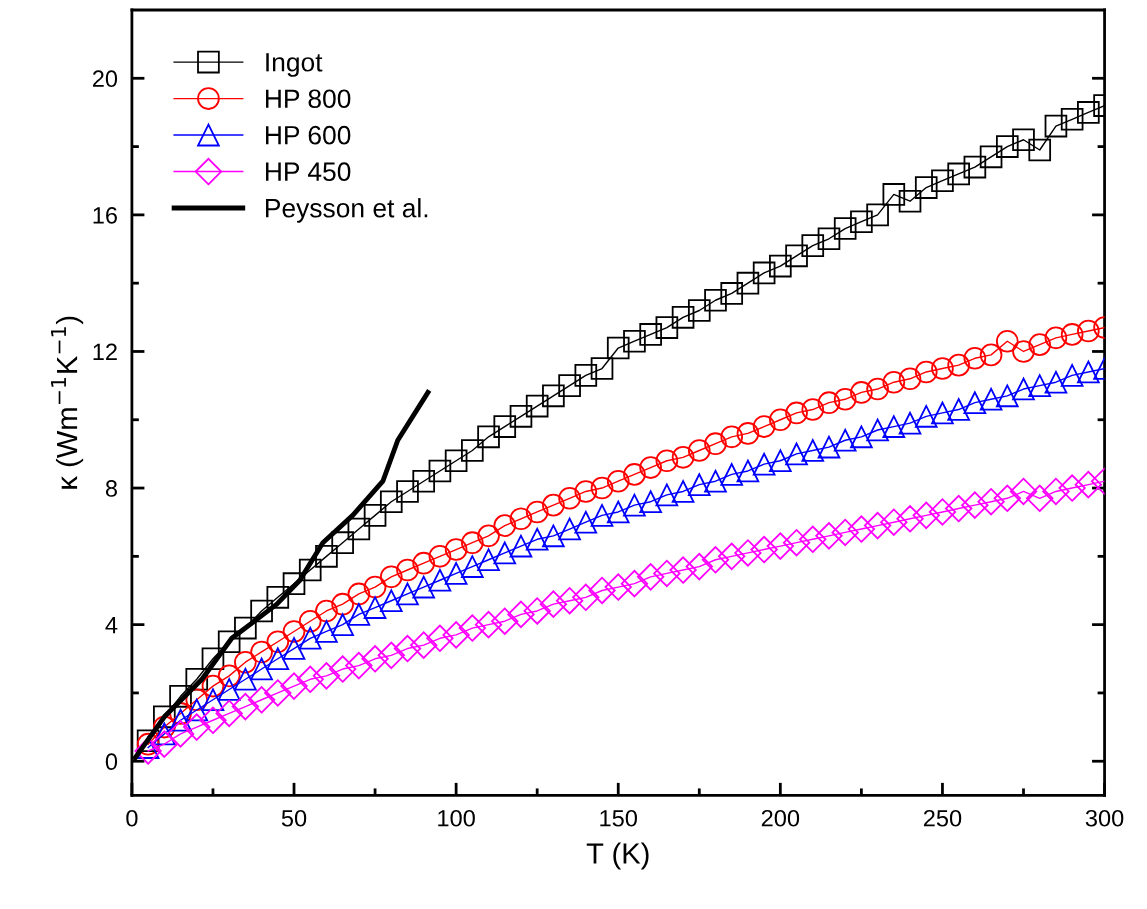 The height and width of the screenshot is (909, 1147). Describe the element at coordinates (308, 172) in the screenshot. I see `legend-label: HP 450` at that location.